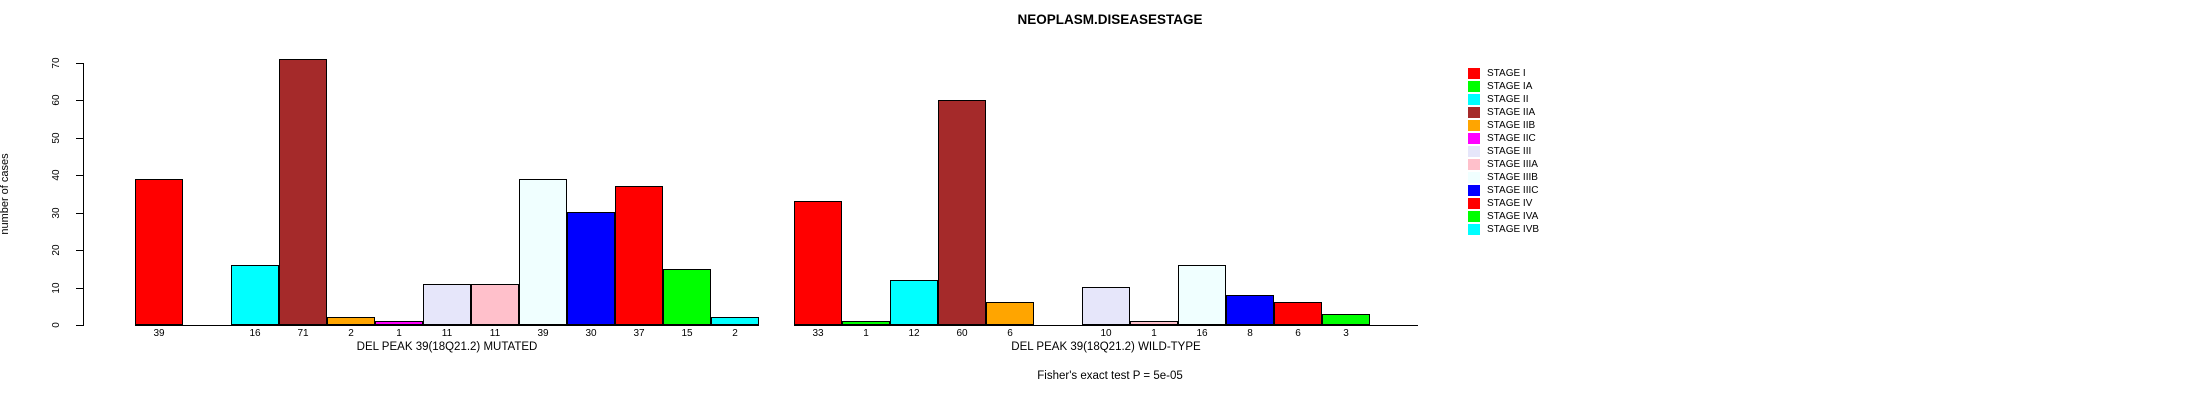 This screenshot has height=400, width=2190. What do you see at coordinates (56, 213) in the screenshot?
I see `y-tick-label: 30` at bounding box center [56, 213].